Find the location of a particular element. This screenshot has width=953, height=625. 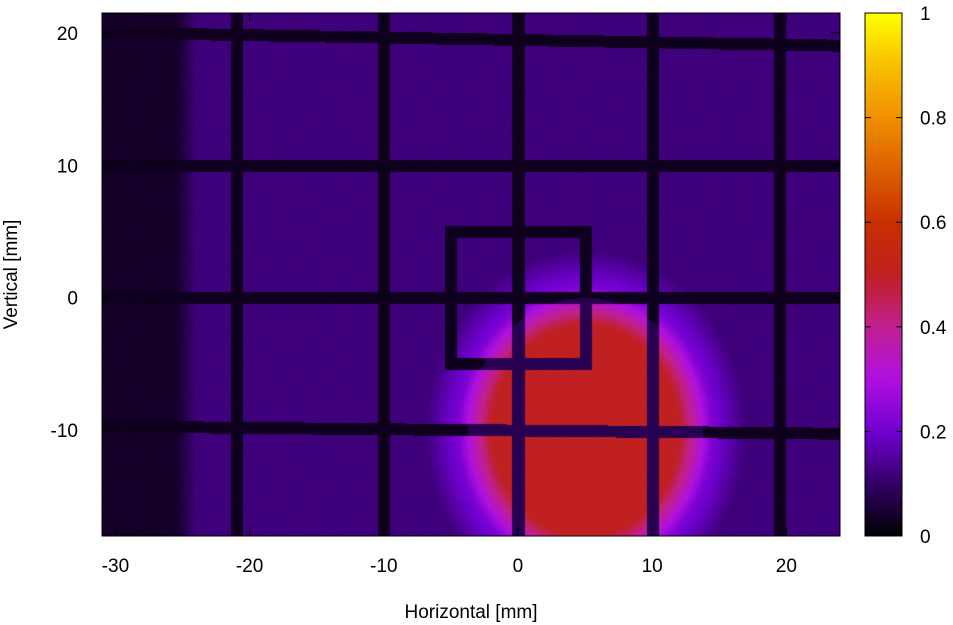

x-tick-label: 10 is located at coordinates (652, 566).